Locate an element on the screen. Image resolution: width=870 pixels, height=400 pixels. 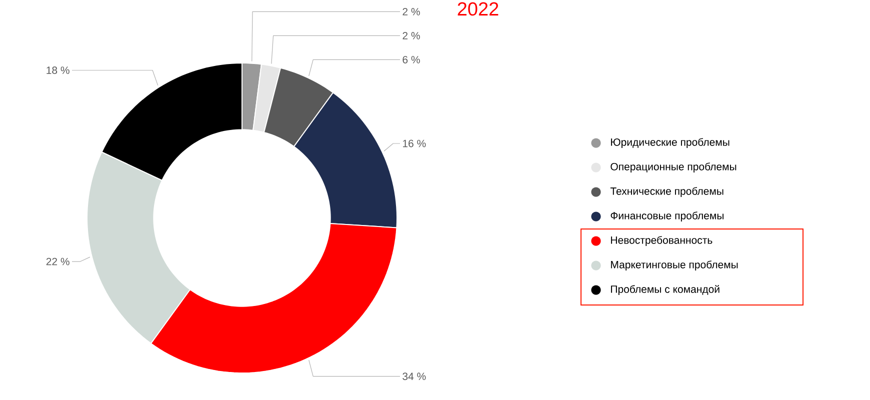
legend-label: Невостребованность is located at coordinates (661, 241).